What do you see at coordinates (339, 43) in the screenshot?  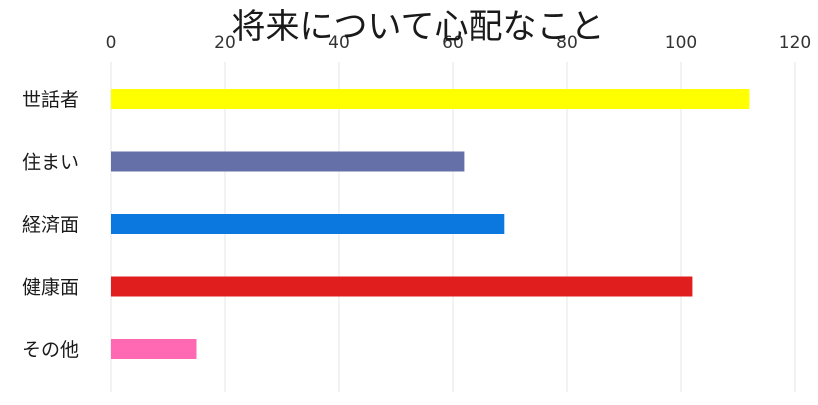 I see `x-tick-label: 40` at bounding box center [339, 43].